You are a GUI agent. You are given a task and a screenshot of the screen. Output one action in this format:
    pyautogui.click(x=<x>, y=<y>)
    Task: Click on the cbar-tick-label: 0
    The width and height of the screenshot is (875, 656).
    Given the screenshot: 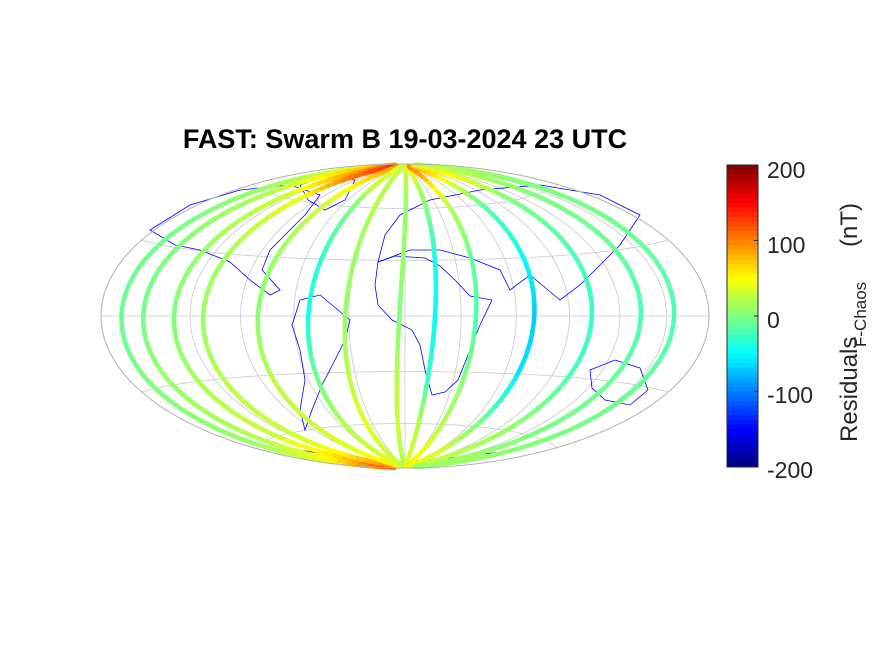 What is the action you would take?
    pyautogui.click(x=773, y=320)
    